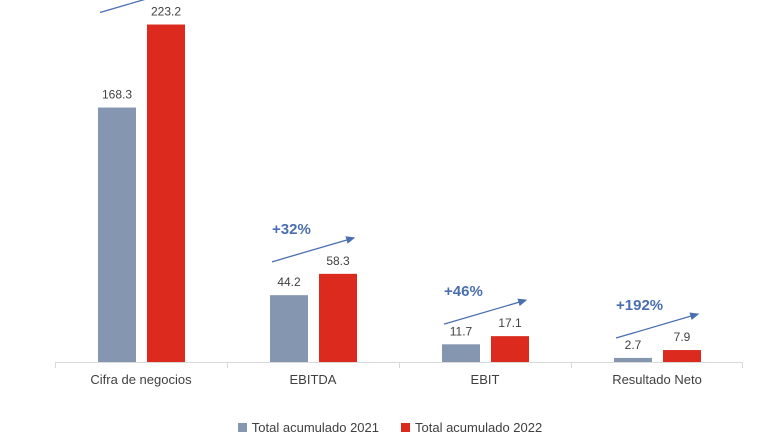 This screenshot has height=440, width=780. I want to click on legend-item-2021: Total acumulado 2021, so click(308, 427).